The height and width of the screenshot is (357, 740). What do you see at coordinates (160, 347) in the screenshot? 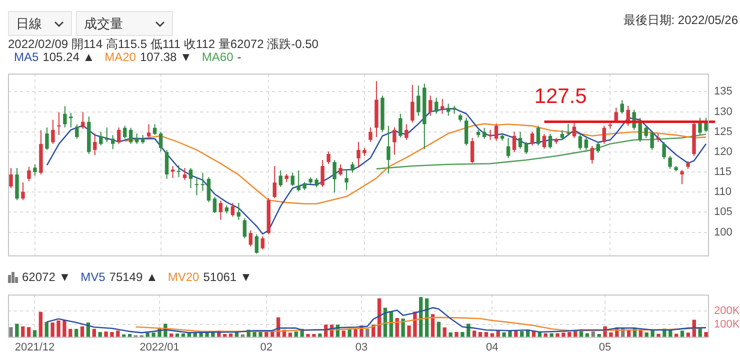
I see `x-tick-label: 2022/01` at bounding box center [160, 347].